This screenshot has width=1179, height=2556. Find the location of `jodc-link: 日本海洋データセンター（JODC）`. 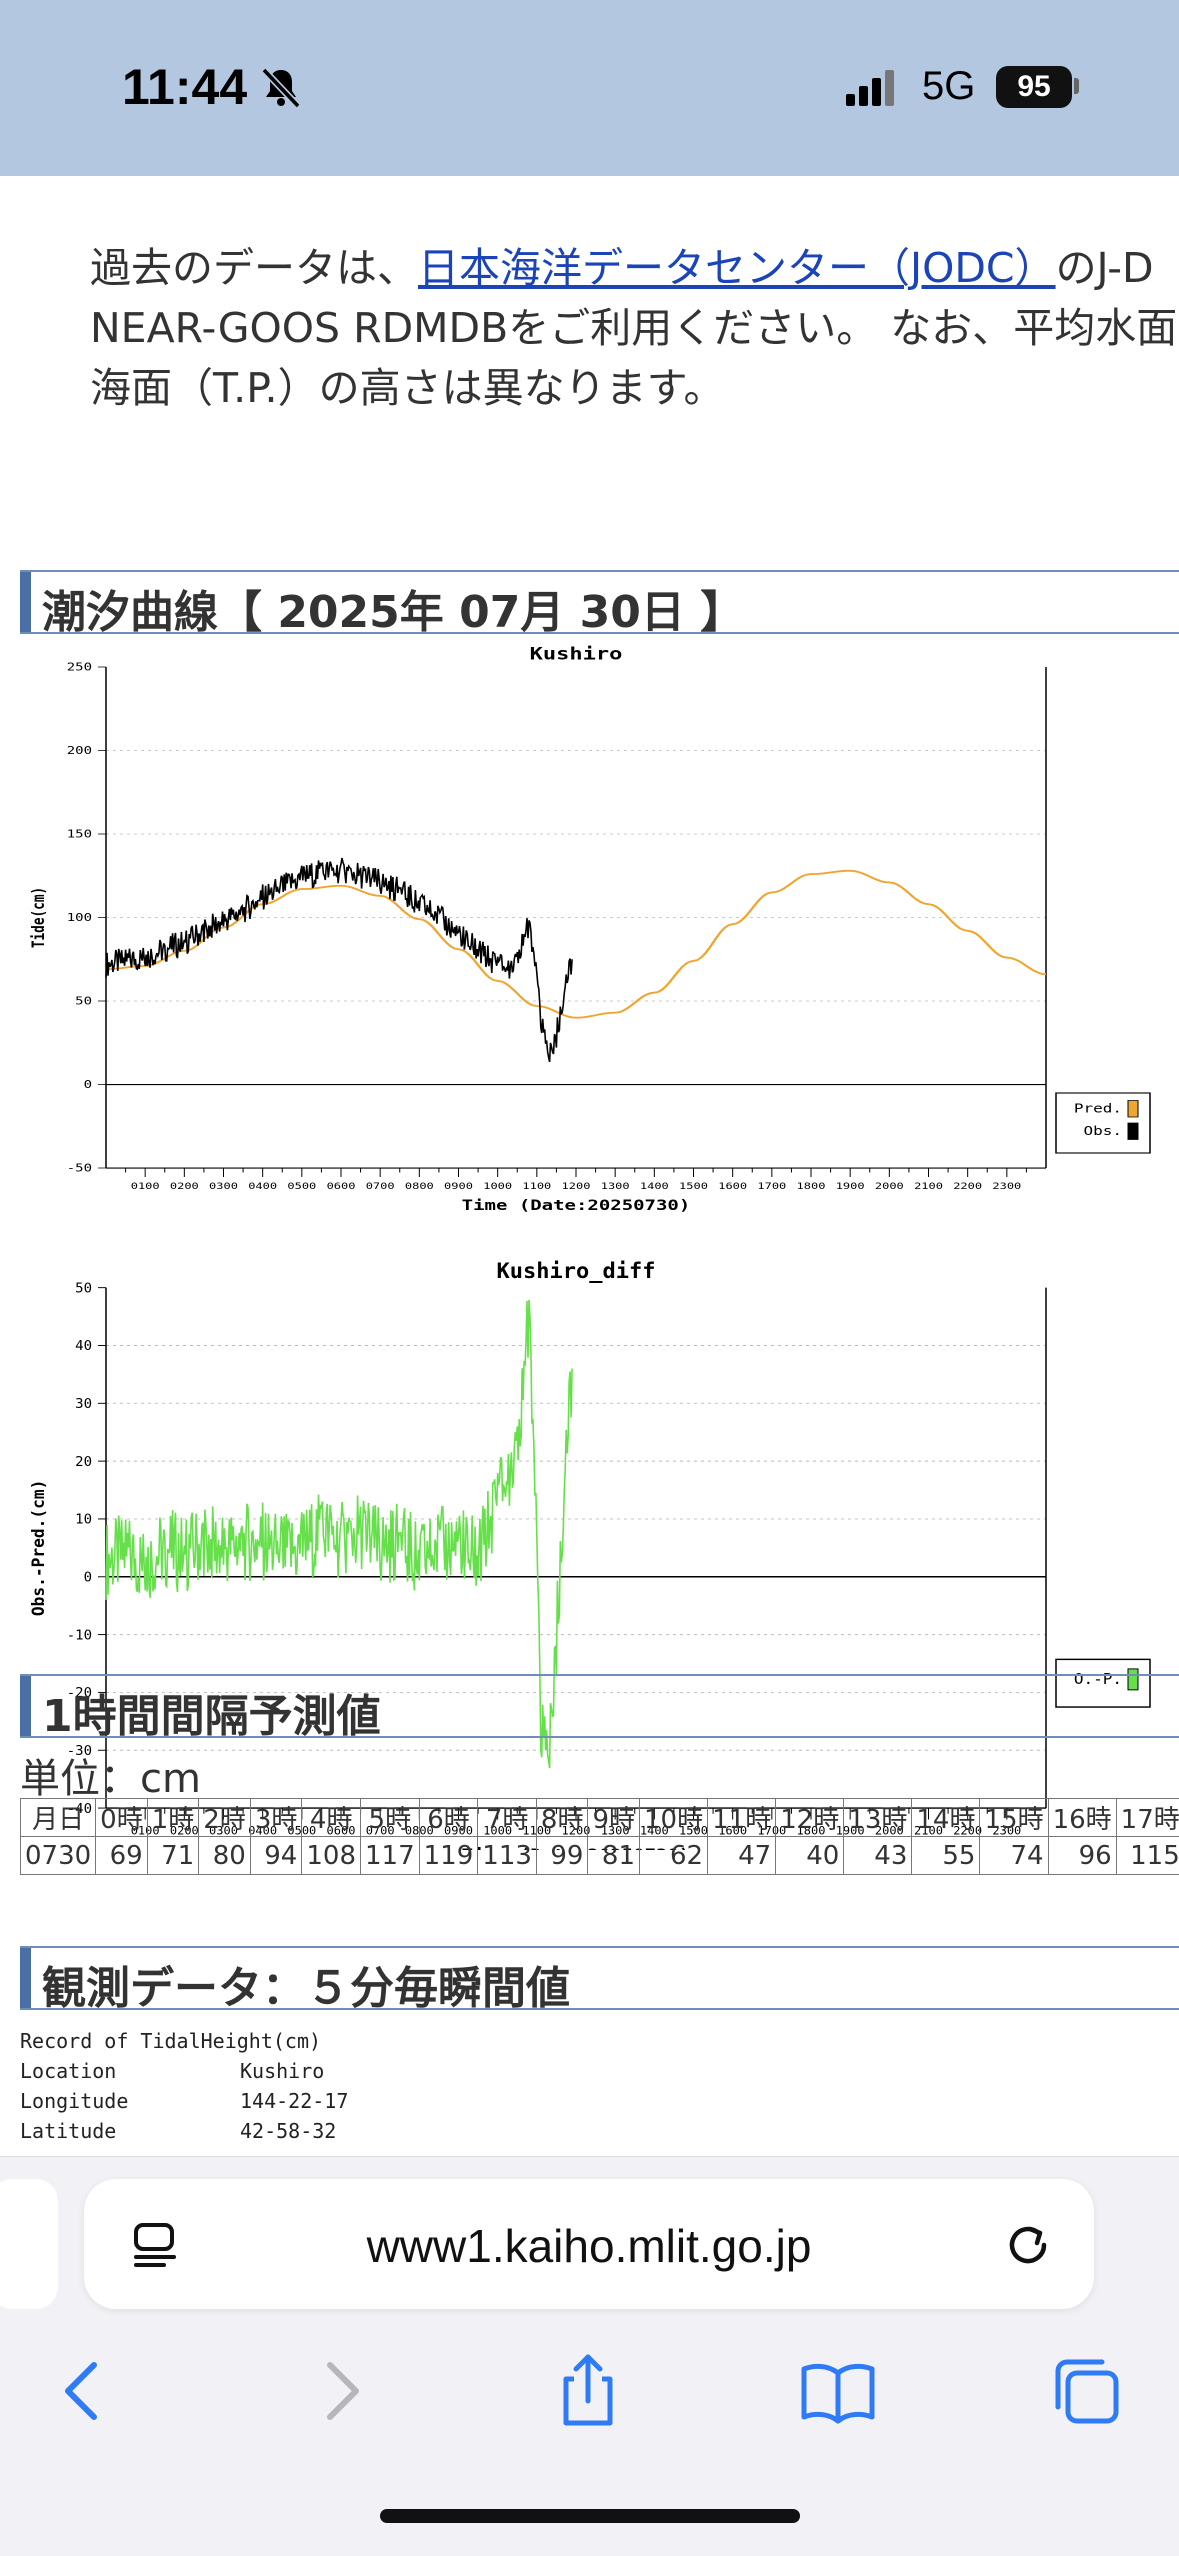

jodc-link: 日本海洋データセンター（JODC） is located at coordinates (737, 268).